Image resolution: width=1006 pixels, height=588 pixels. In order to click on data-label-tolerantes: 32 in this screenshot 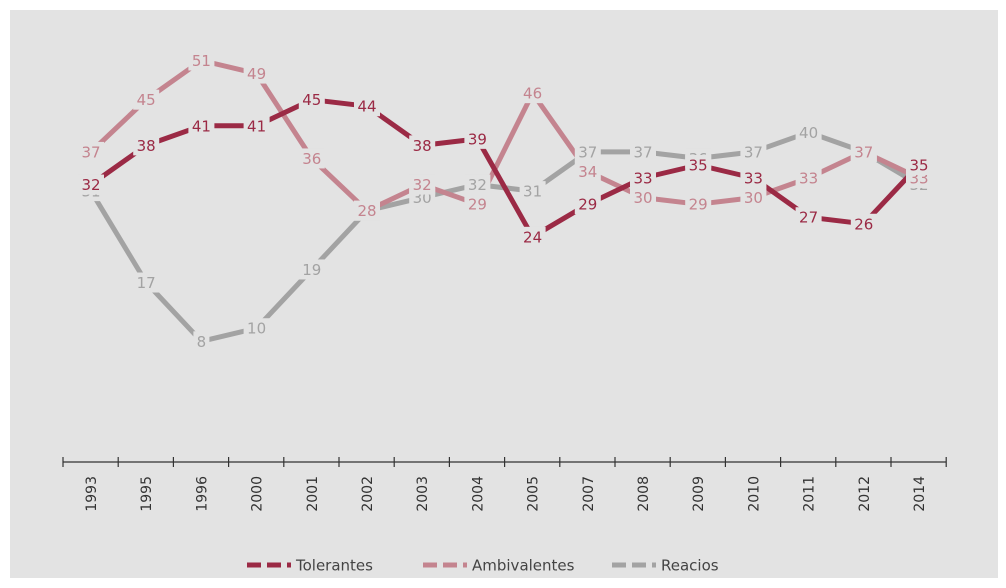, I will do `click(91, 184)`.